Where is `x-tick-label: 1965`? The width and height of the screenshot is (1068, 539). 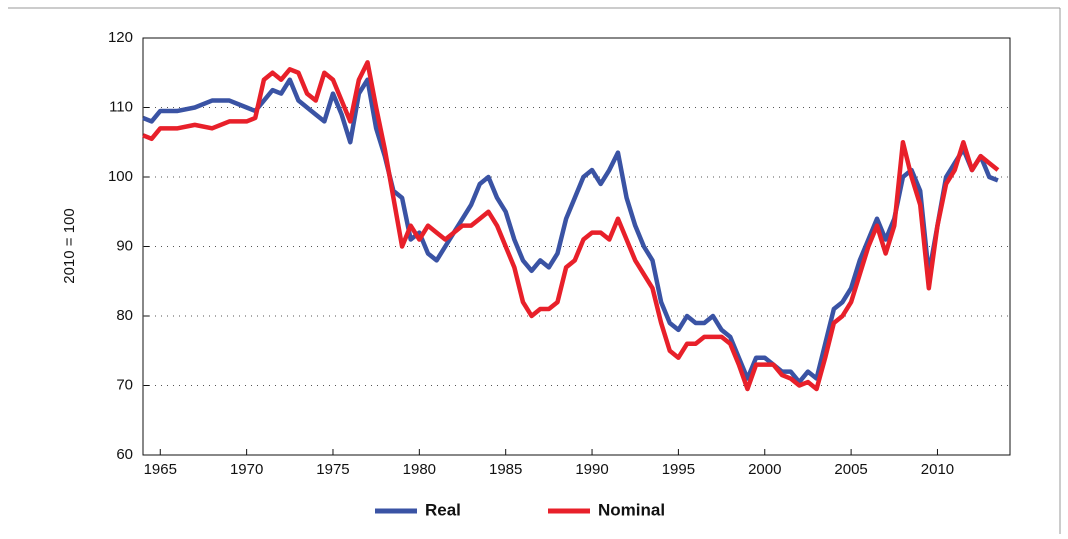 x-tick-label: 1965 is located at coordinates (160, 469).